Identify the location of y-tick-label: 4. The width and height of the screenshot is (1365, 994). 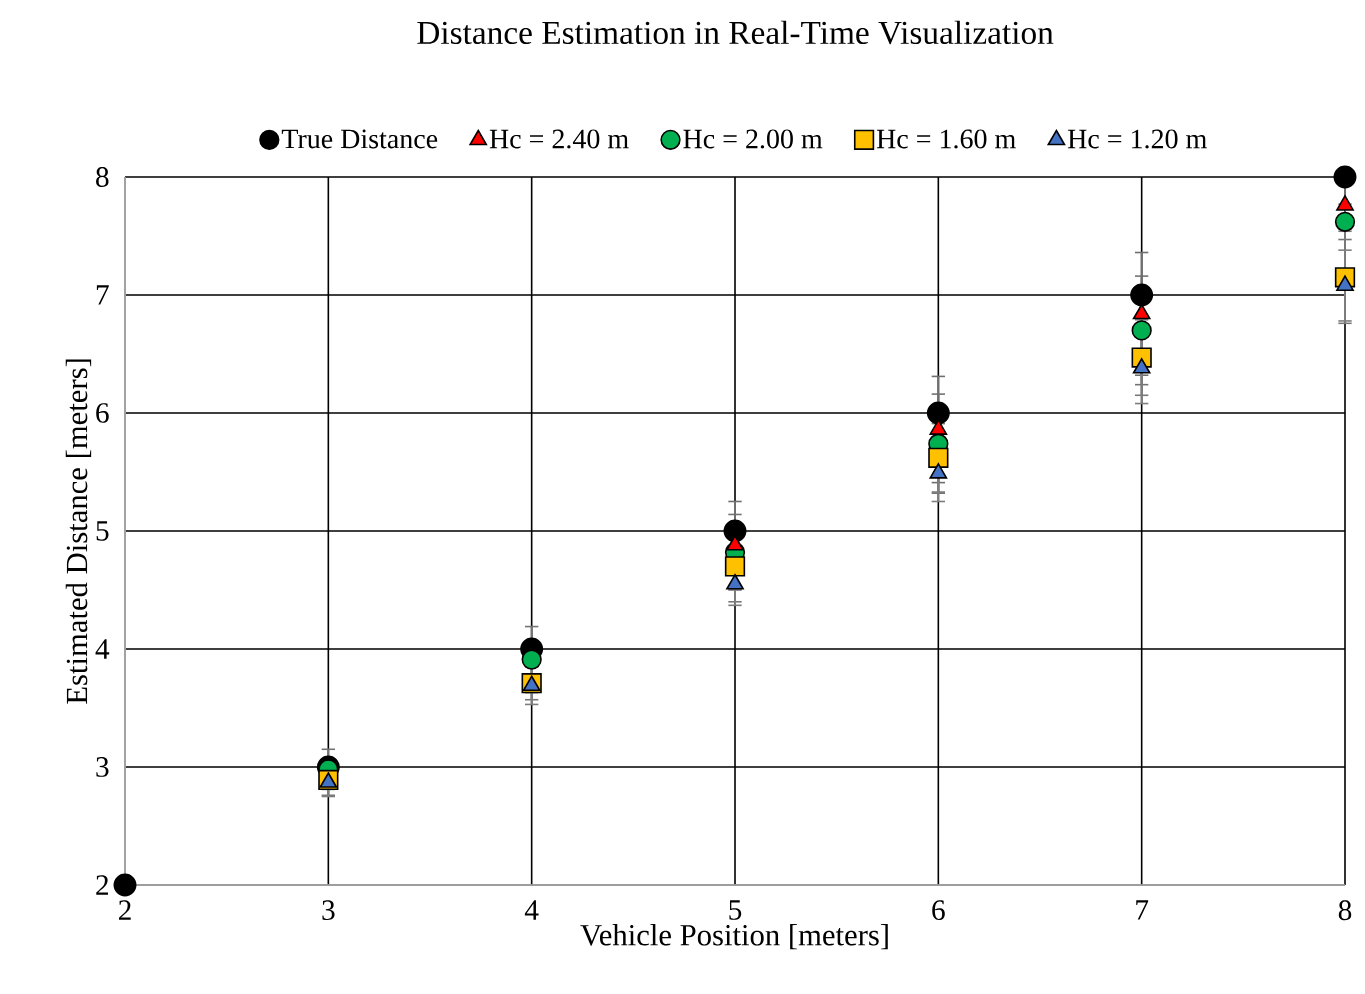
(102, 649).